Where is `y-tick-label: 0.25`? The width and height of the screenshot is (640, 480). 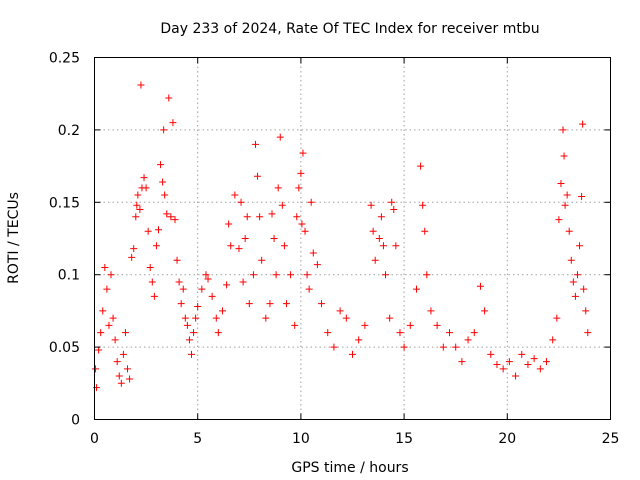 y-tick-label: 0.25 is located at coordinates (64, 59).